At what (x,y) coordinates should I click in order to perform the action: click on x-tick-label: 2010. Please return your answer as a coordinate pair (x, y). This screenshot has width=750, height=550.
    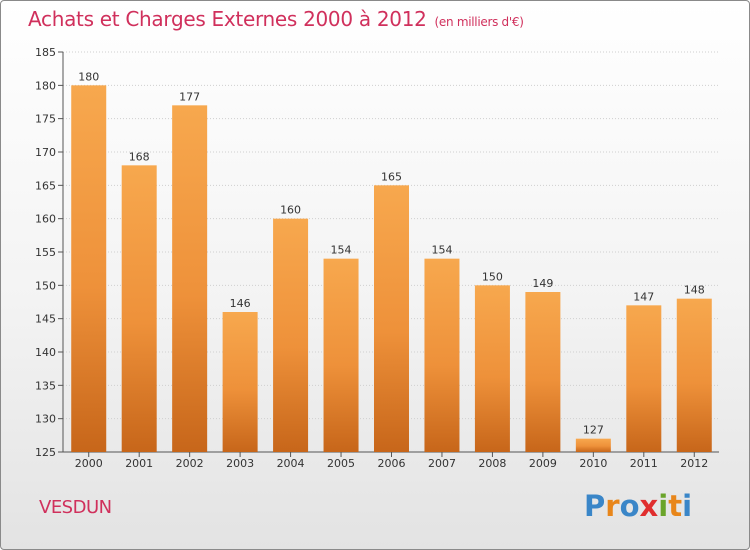
    Looking at the image, I should click on (593, 463).